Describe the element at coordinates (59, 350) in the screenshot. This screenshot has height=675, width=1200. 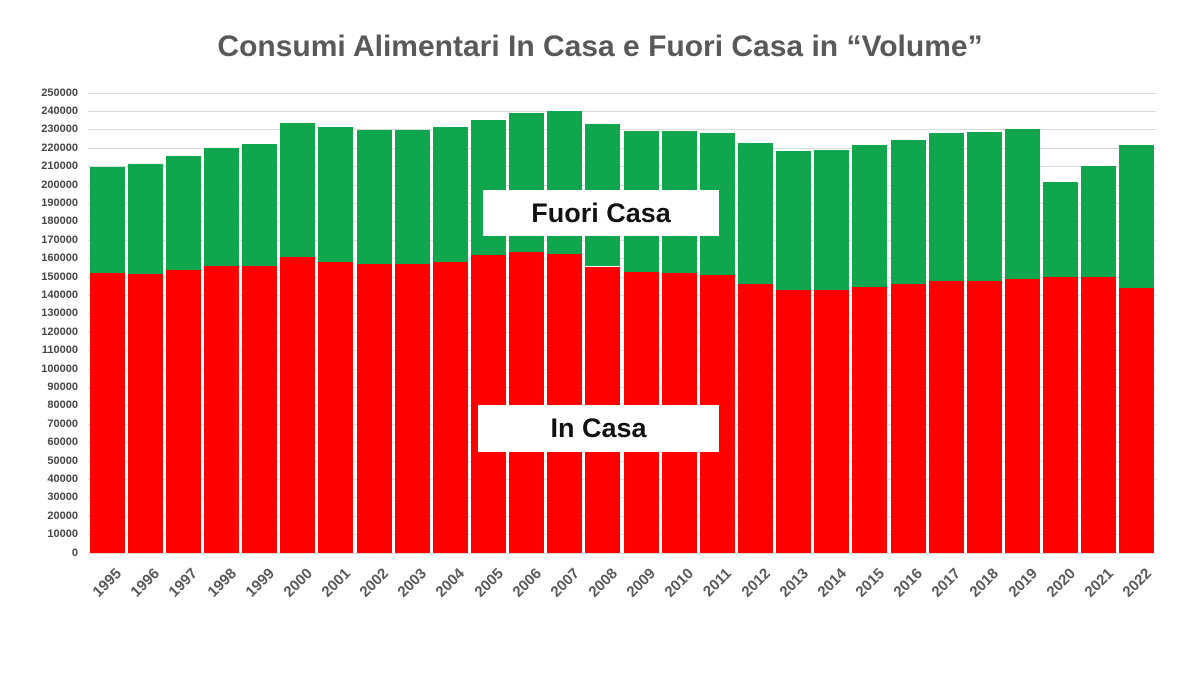
I see `y-axis-tick-label: 110000` at that location.